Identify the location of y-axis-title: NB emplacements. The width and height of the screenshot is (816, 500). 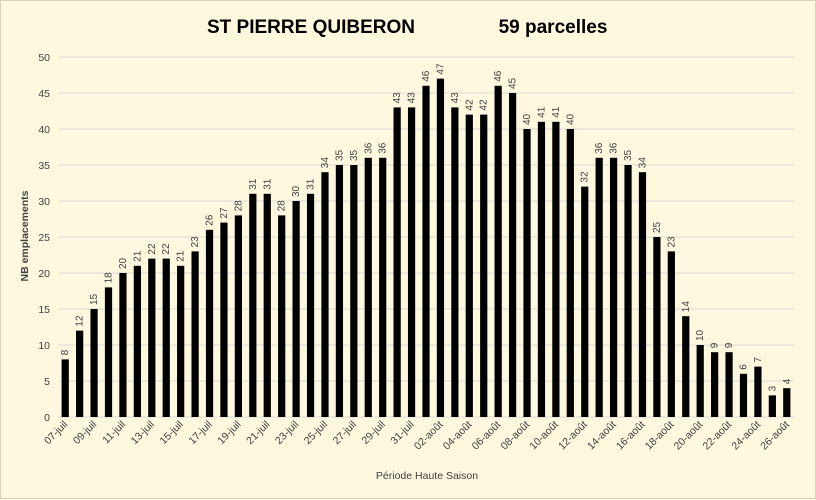
(25, 235).